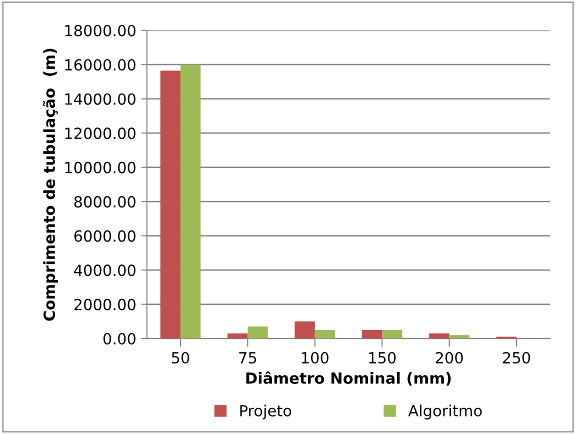 This screenshot has height=434, width=576. I want to click on y-tick-label: 6000.00, so click(105, 236).